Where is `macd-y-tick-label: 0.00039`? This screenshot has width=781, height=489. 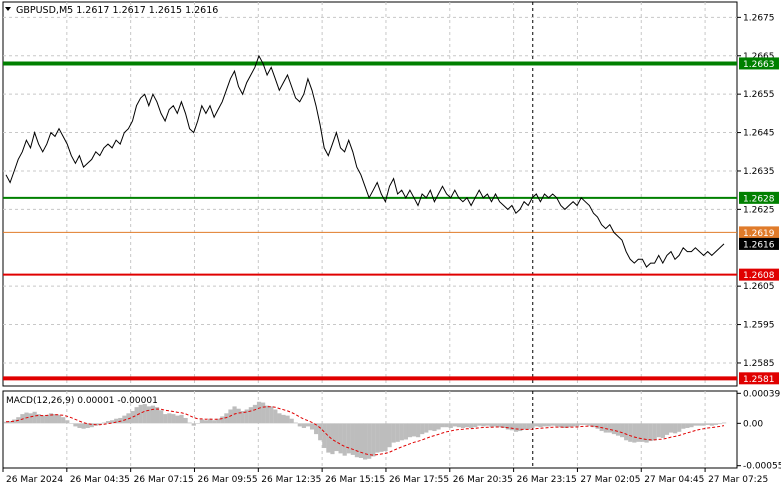 macd-y-tick-label: 0.00039 is located at coordinates (761, 394).